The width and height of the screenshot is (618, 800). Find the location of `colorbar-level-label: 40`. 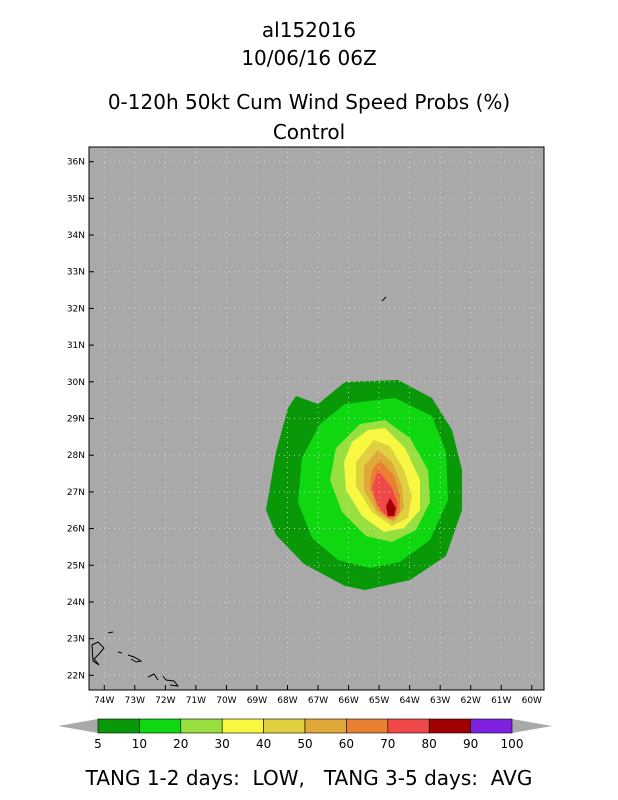

colorbar-level-label: 40 is located at coordinates (263, 744).